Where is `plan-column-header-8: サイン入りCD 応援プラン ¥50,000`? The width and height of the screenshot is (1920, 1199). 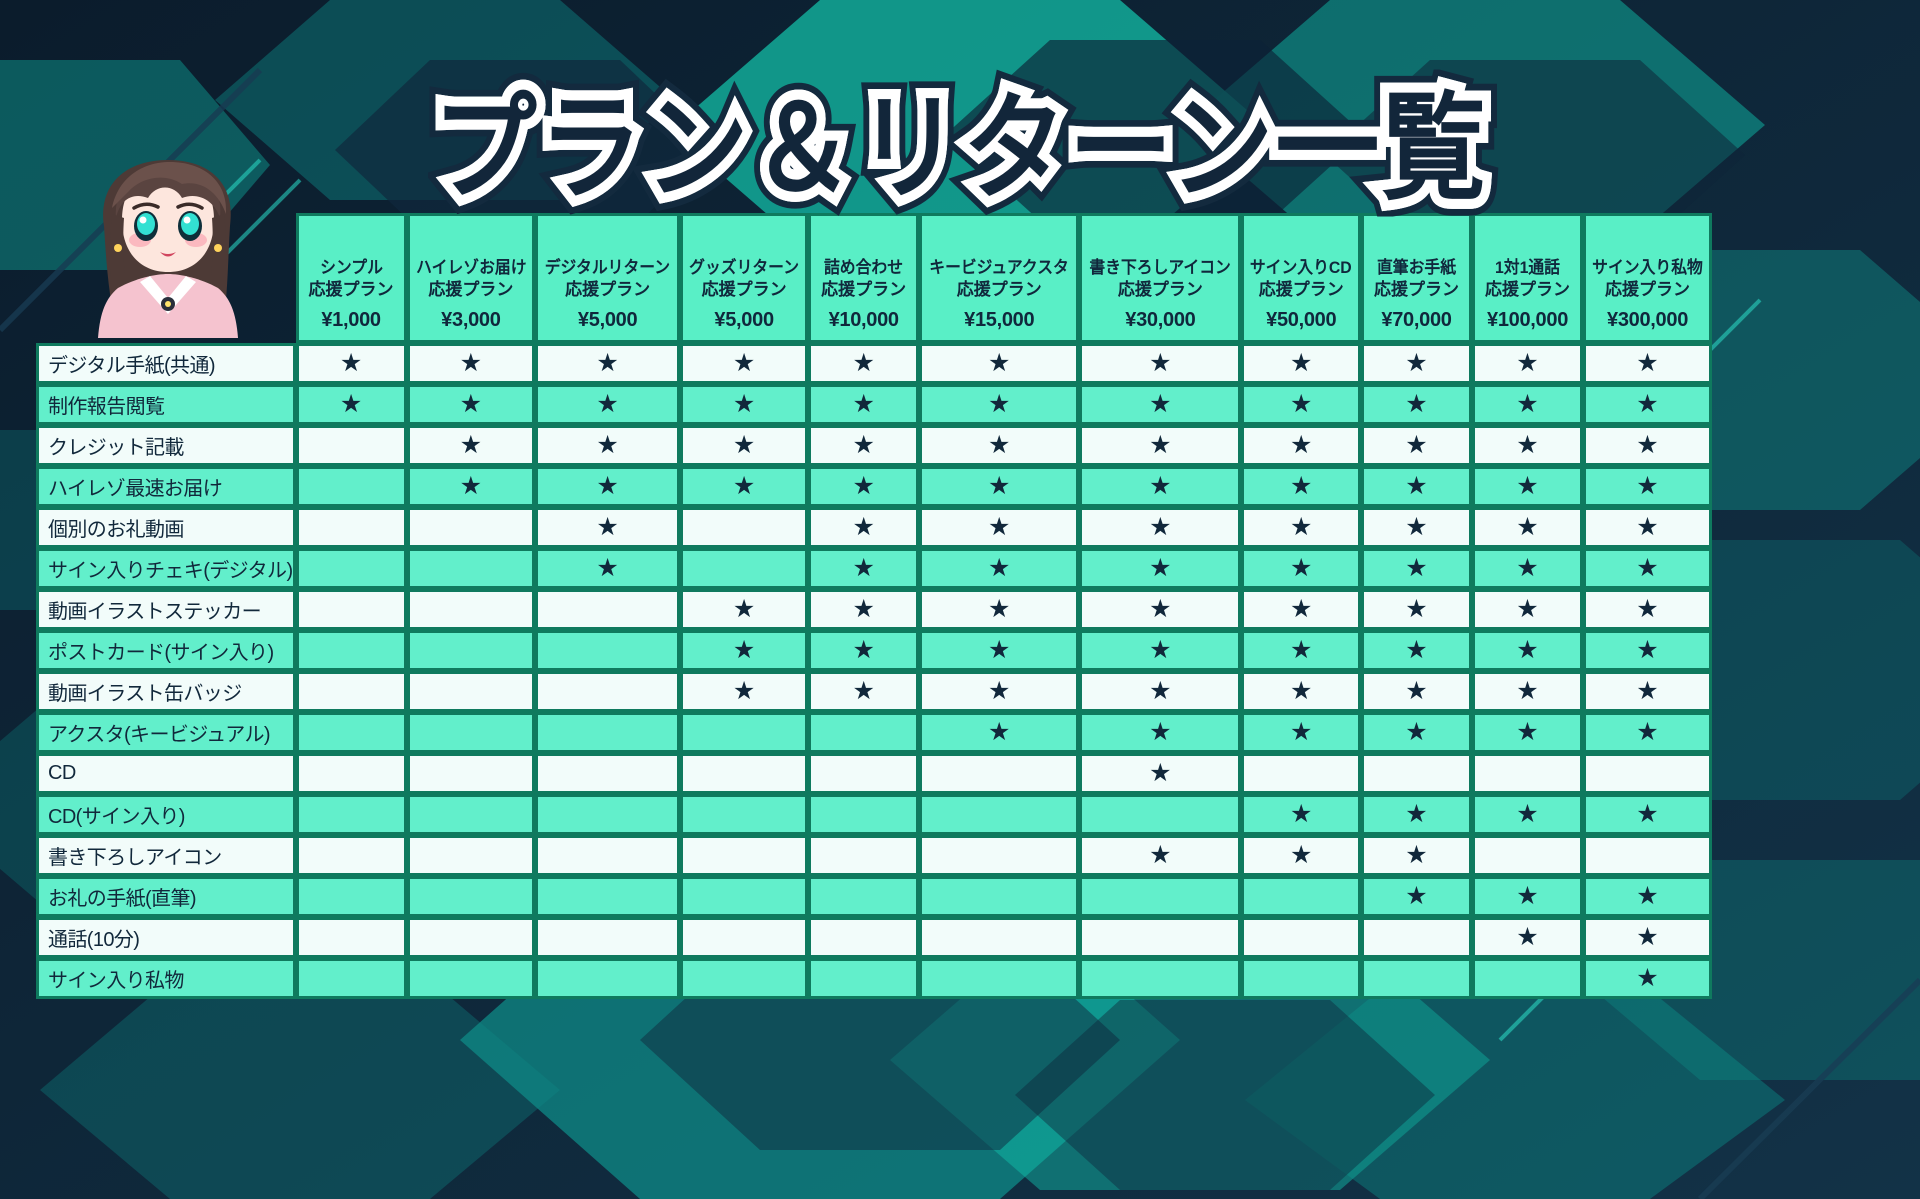
plan-column-header-8: サイン入りCD 応援プラン ¥50,000 is located at coordinates (1301, 278).